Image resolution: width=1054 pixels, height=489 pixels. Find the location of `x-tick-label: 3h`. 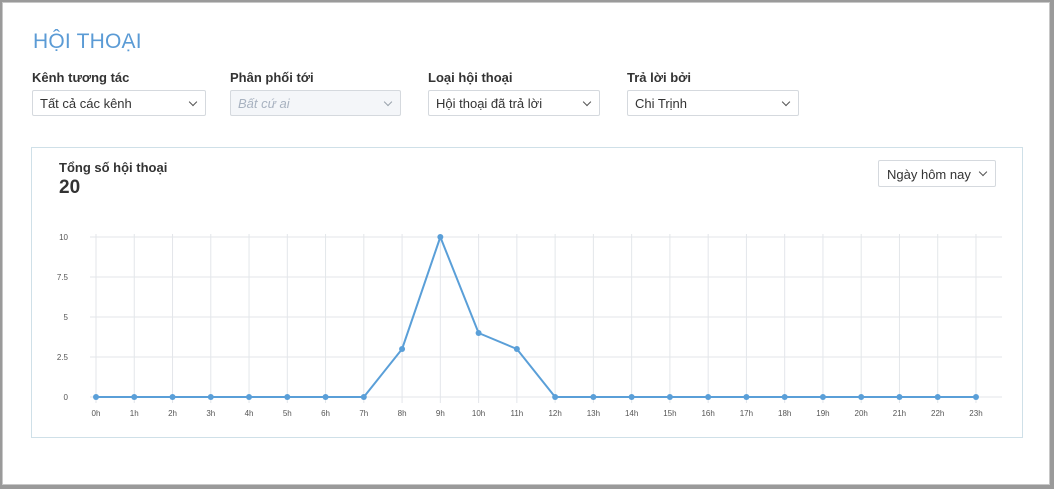

x-tick-label: 3h is located at coordinates (210, 413).